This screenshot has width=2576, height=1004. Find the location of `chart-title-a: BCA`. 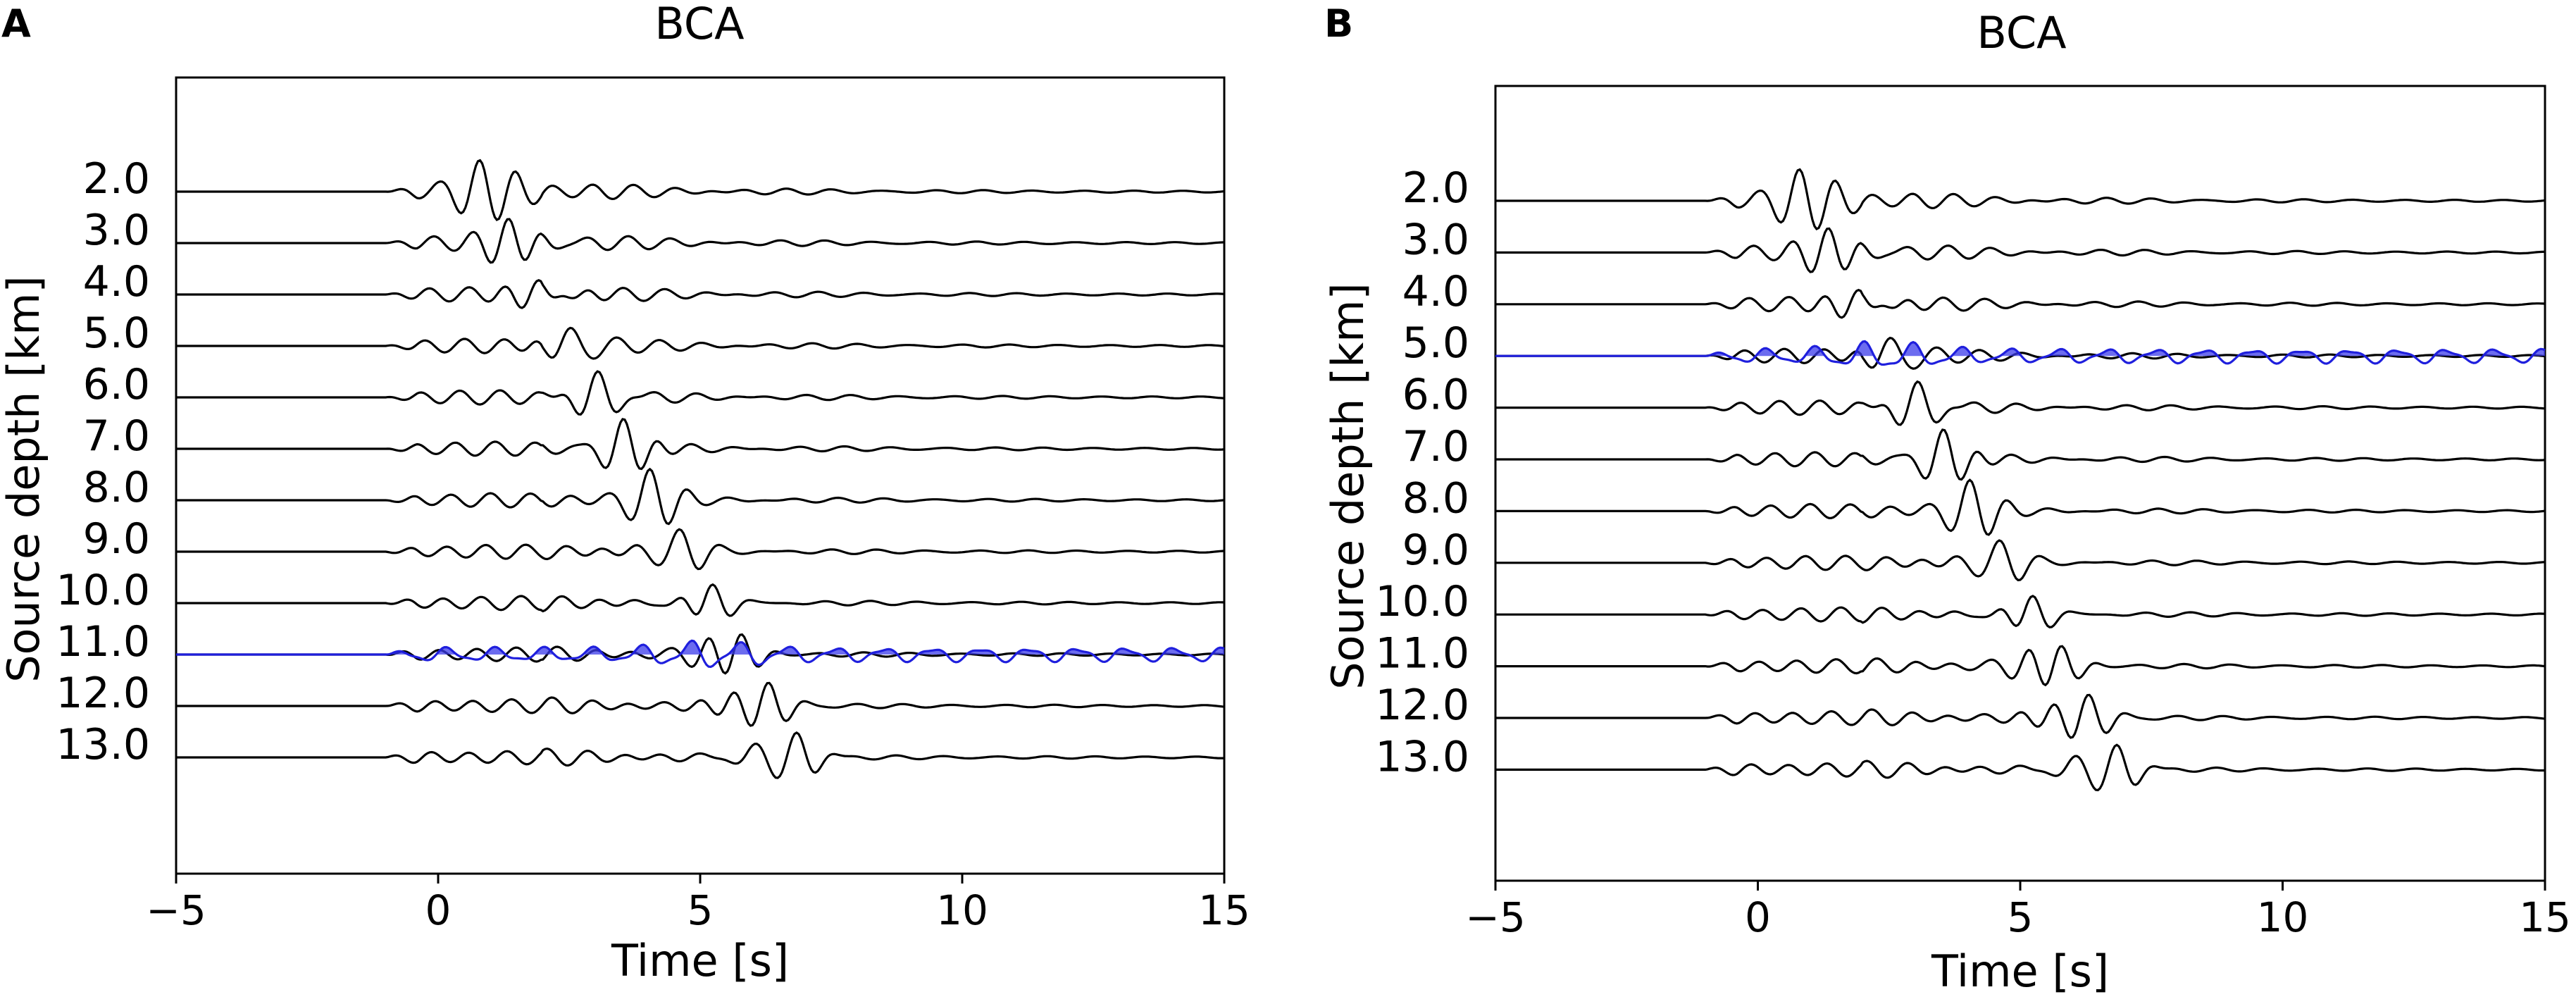

chart-title-a: BCA is located at coordinates (699, 25).